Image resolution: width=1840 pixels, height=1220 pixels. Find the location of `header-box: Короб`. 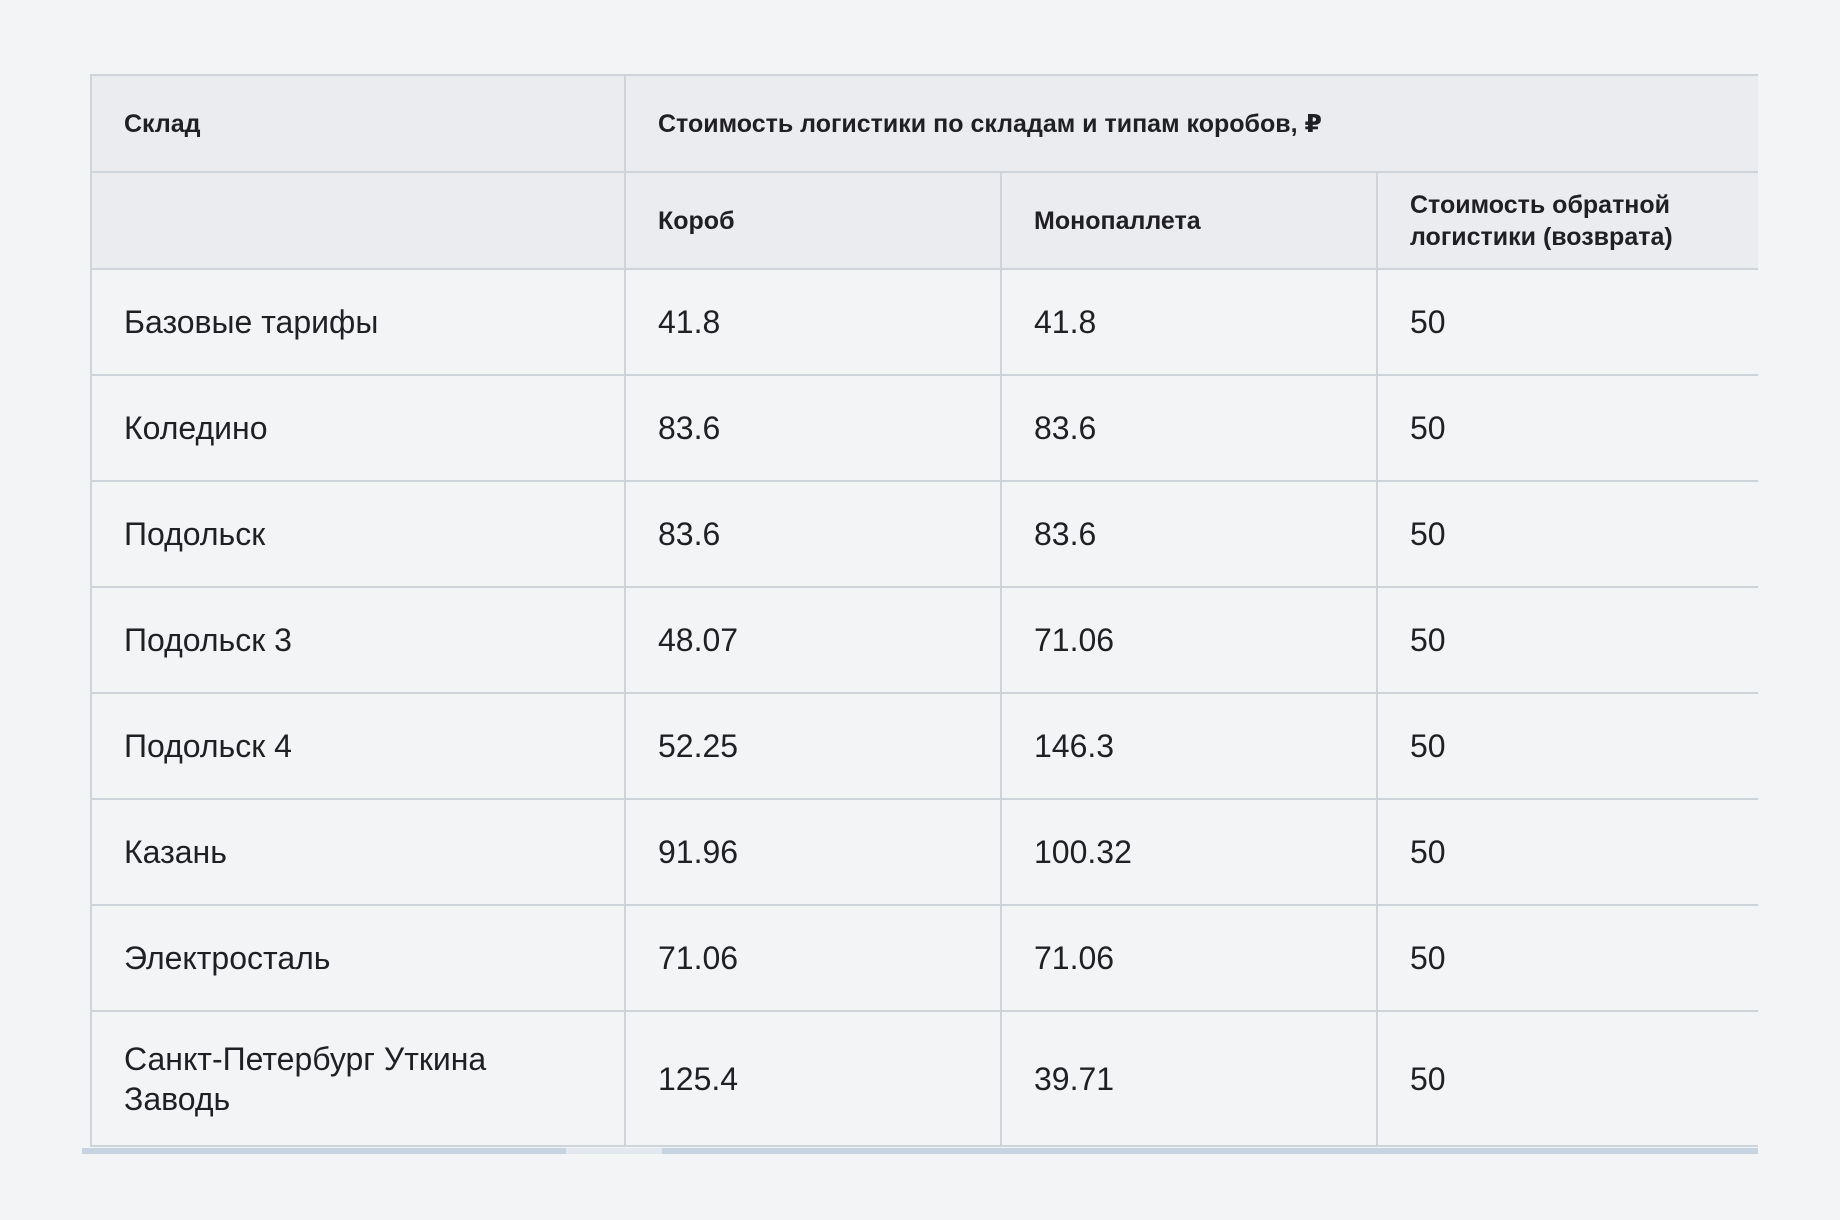

header-box: Короб is located at coordinates (813, 220).